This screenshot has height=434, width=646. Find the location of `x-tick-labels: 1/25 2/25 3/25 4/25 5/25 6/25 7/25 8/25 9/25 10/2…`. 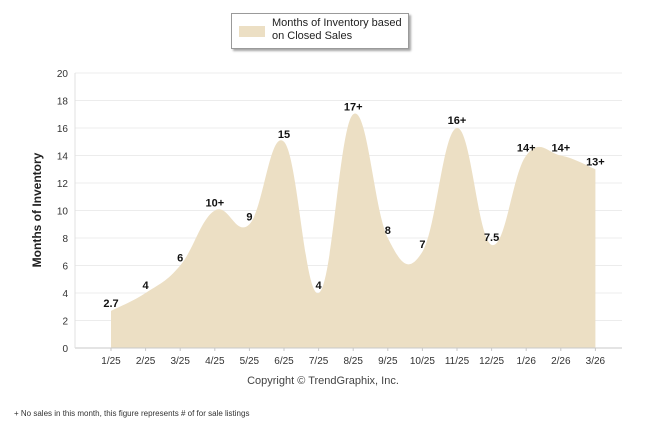

x-tick-labels: 1/25 2/25 3/25 4/25 5/25 6/25 7/25 8/25 9/25 10/2… is located at coordinates (353, 357).